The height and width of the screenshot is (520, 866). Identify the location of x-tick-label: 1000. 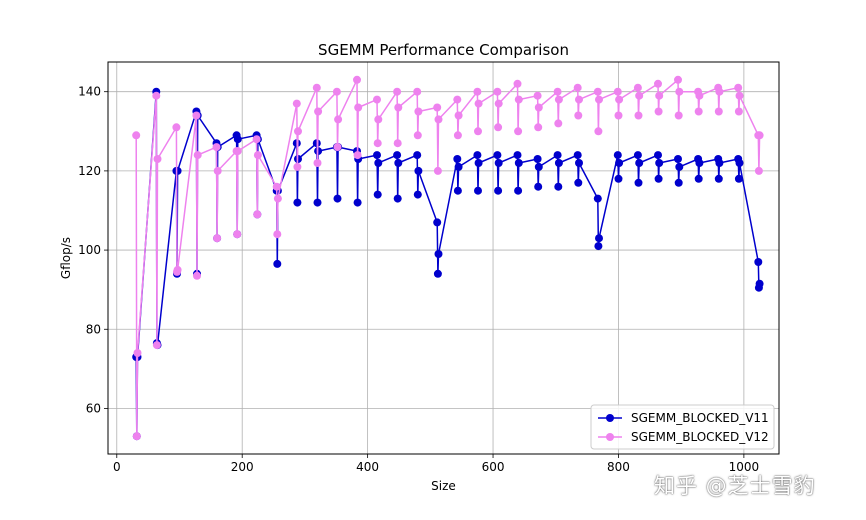
(744, 467).